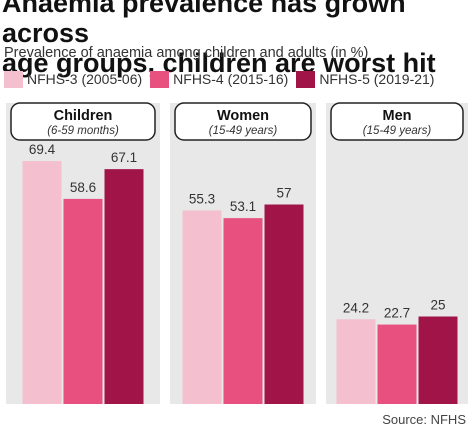  I want to click on value-label-women-nfhs-5: 57, so click(283, 193).